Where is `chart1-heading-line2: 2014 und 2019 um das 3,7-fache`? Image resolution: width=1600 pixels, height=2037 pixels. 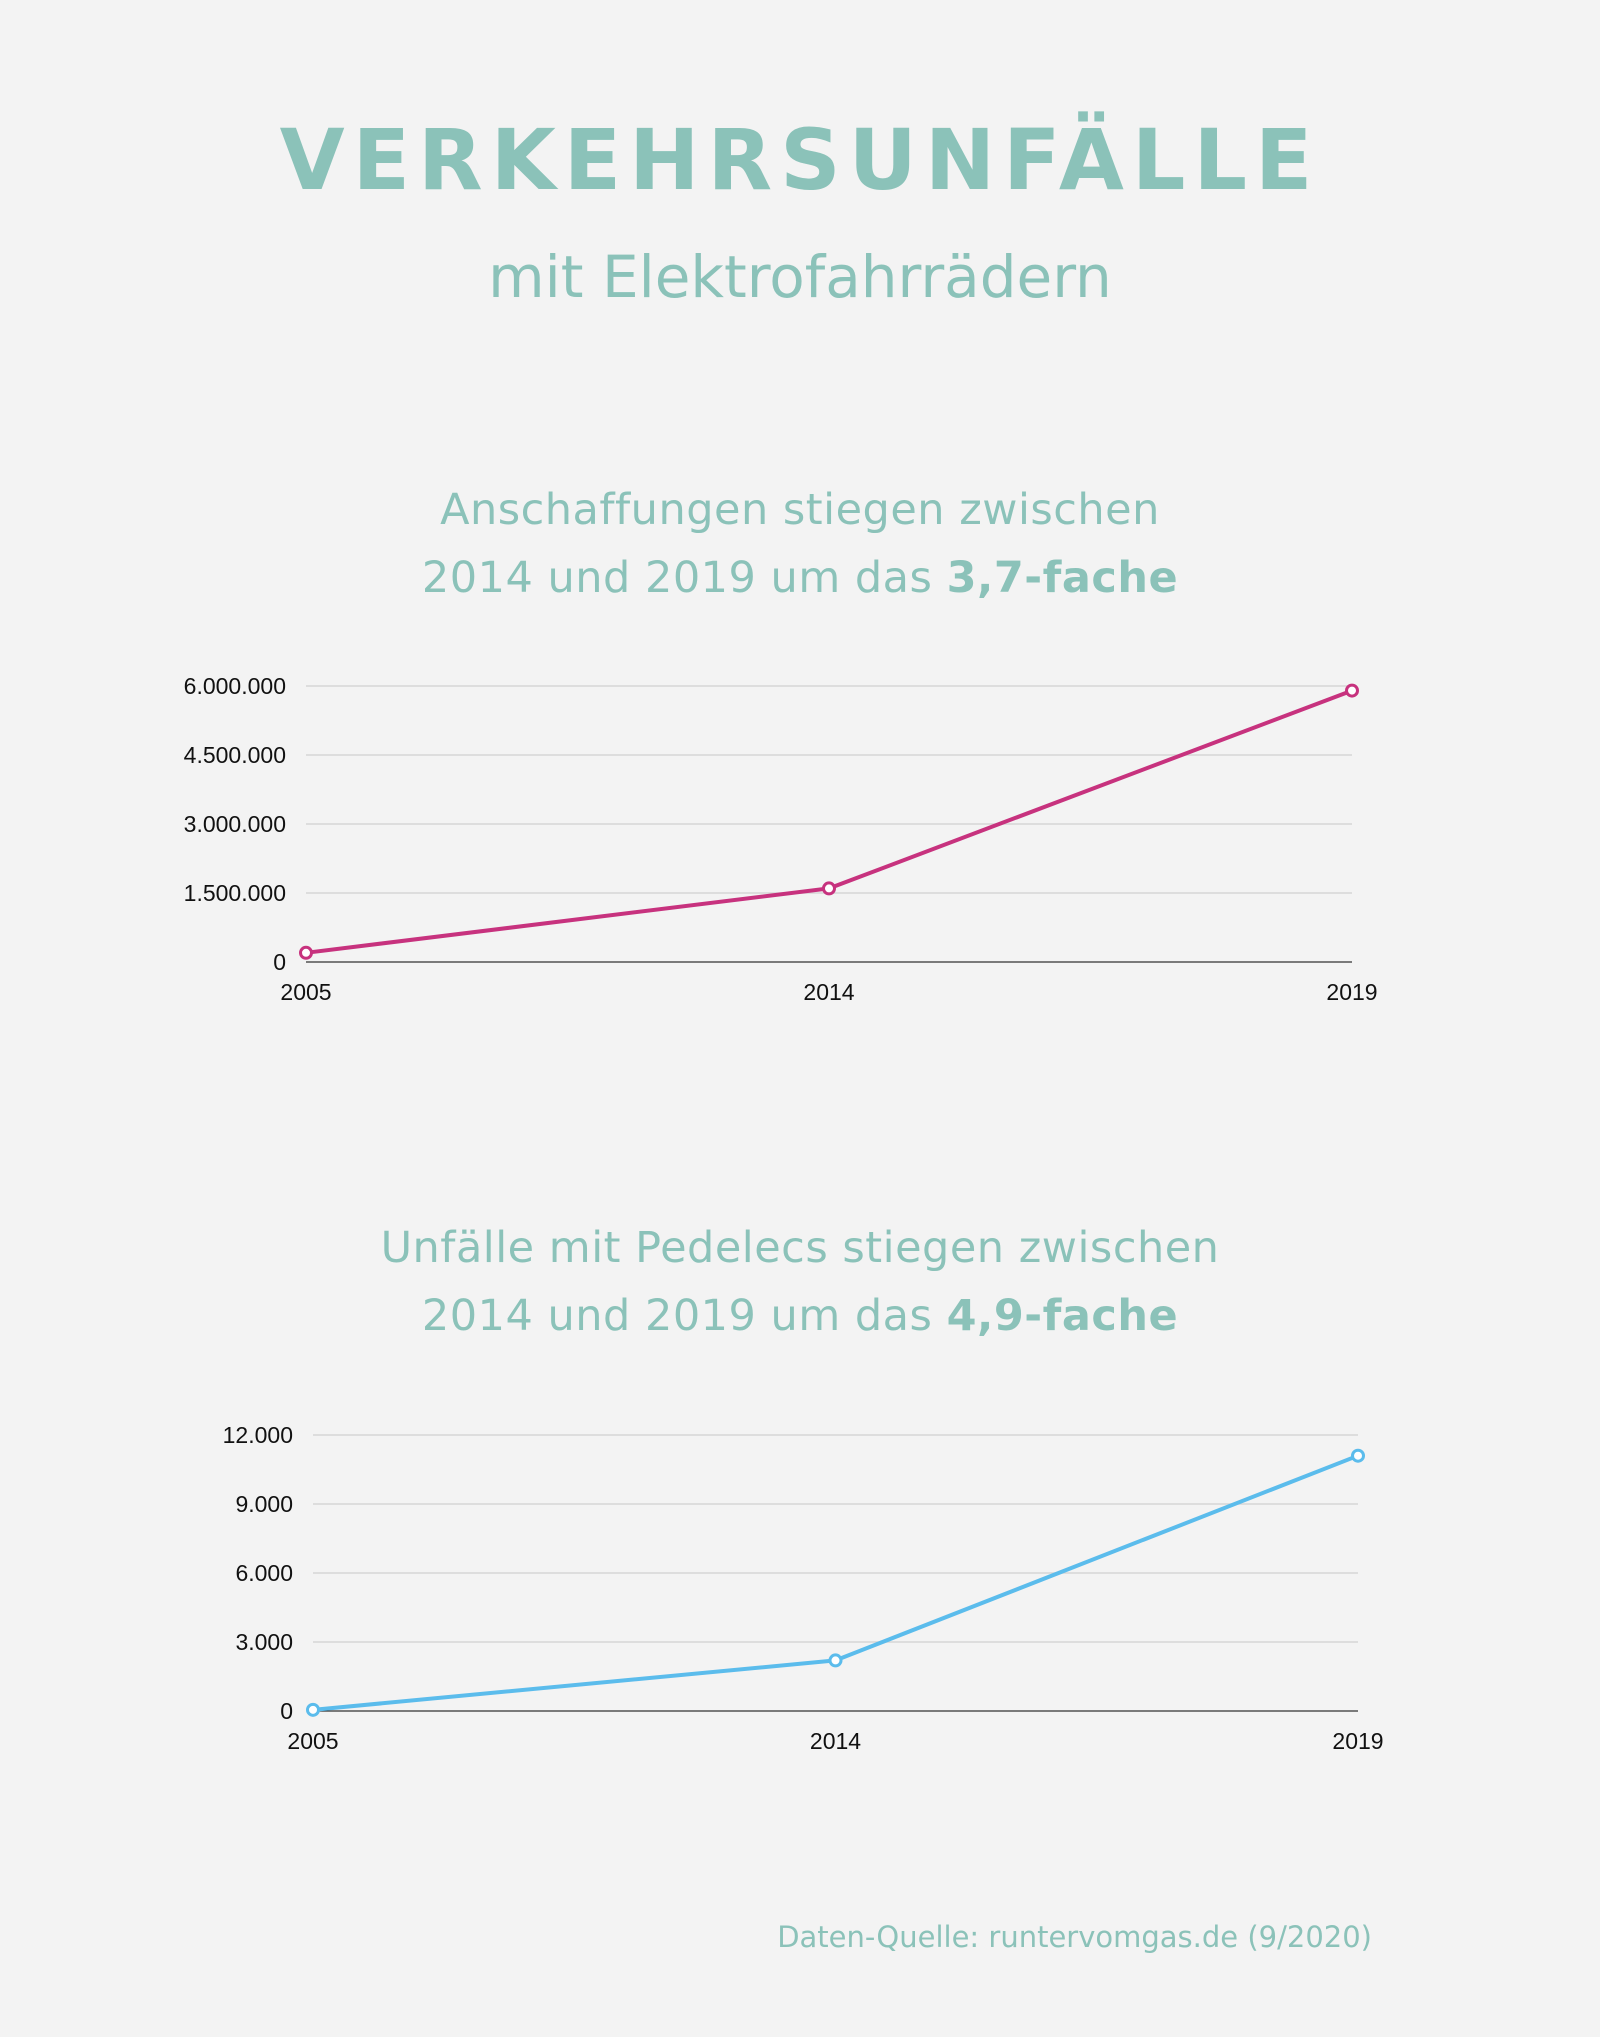 chart1-heading-line2: 2014 und 2019 um das 3,7-fache is located at coordinates (800, 578).